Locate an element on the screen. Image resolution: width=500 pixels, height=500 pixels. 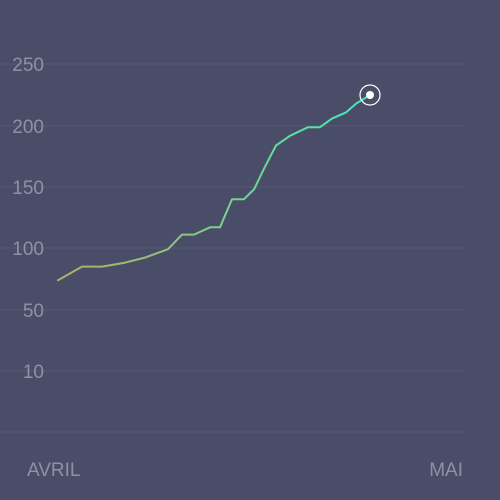
y-tick-label-200: 200 is located at coordinates (28, 127).